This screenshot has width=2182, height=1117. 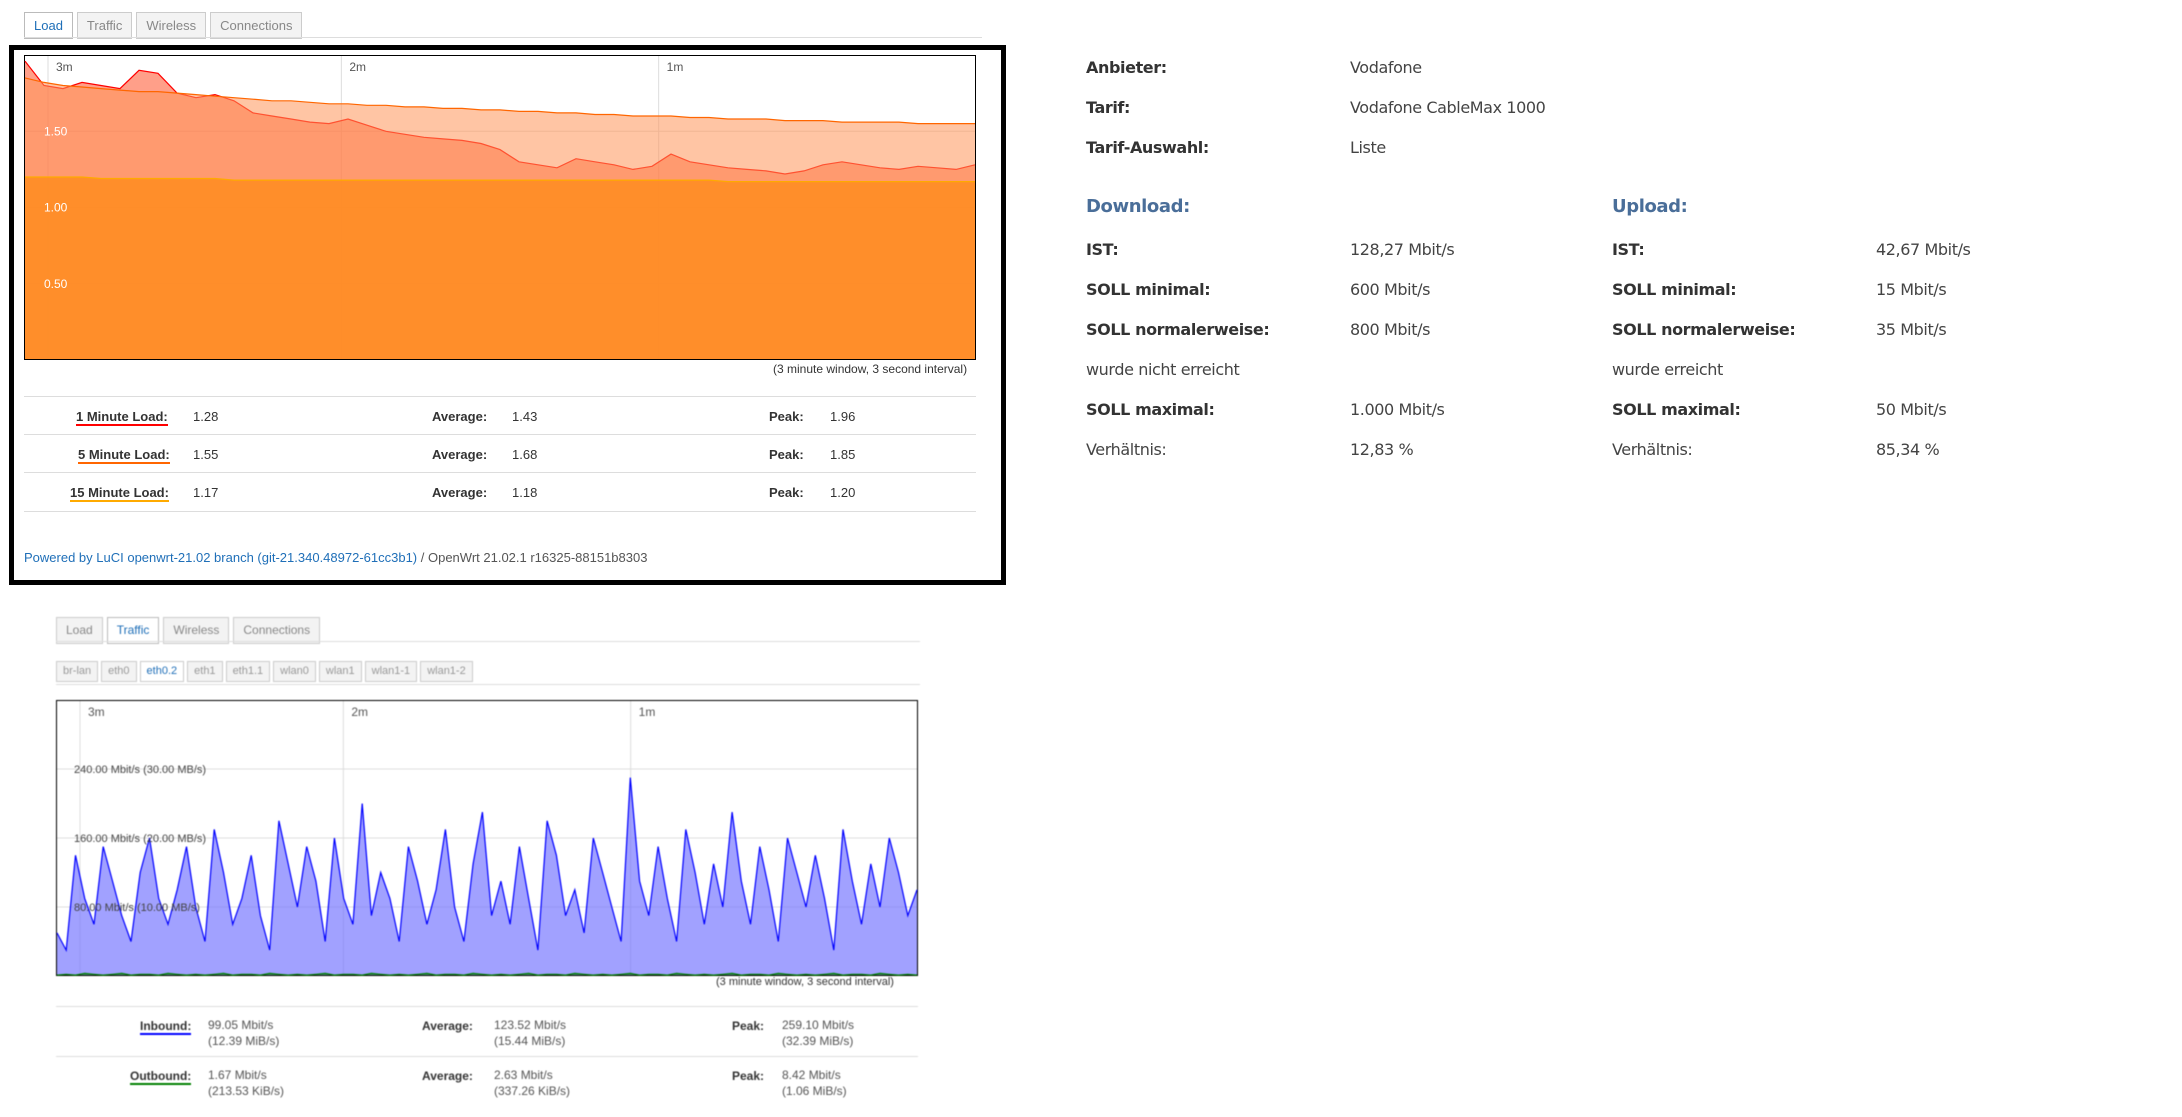 What do you see at coordinates (104, 25) in the screenshot?
I see `tab-traffic: Traffic` at bounding box center [104, 25].